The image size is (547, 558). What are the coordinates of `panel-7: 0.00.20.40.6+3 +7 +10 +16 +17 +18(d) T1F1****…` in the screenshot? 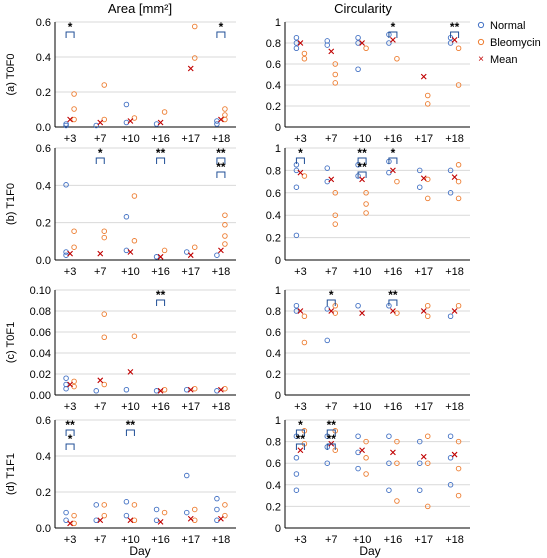 It's located at (120, 480).